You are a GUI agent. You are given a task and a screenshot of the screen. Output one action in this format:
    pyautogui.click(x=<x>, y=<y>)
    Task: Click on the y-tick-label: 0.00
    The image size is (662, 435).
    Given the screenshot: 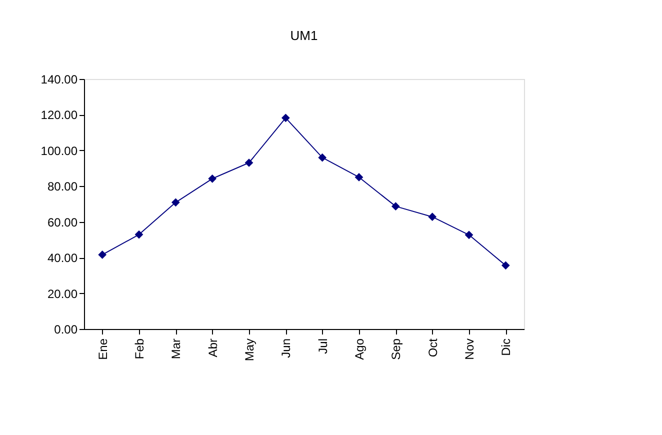 What is the action you would take?
    pyautogui.click(x=66, y=329)
    